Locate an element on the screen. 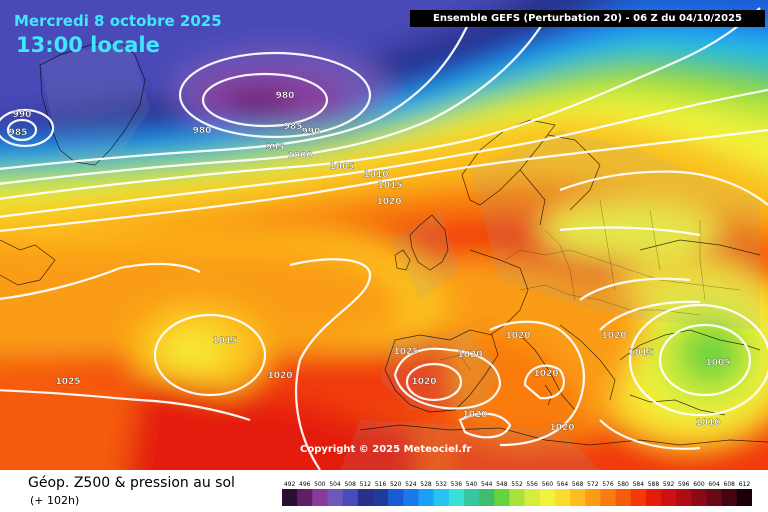 The image size is (768, 512). scale-tick-label: 576 is located at coordinates (608, 484).